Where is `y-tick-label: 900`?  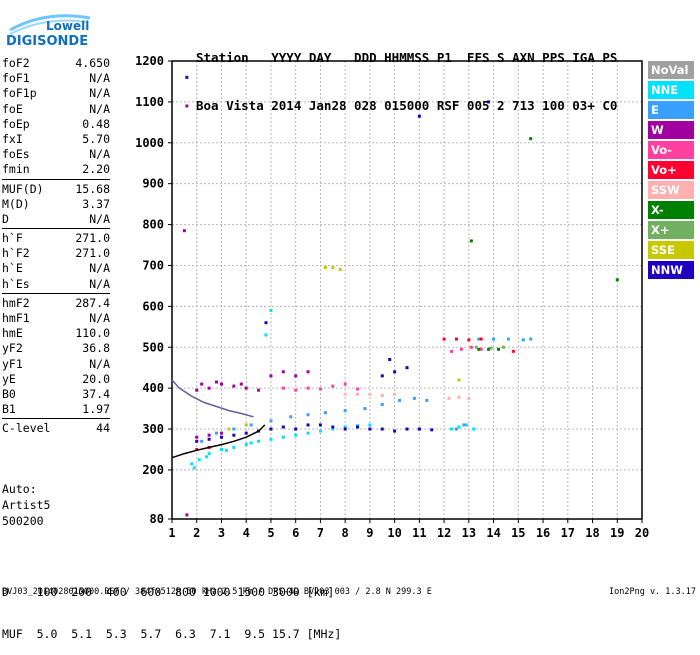
y-tick-label: 900 is located at coordinates (153, 184).